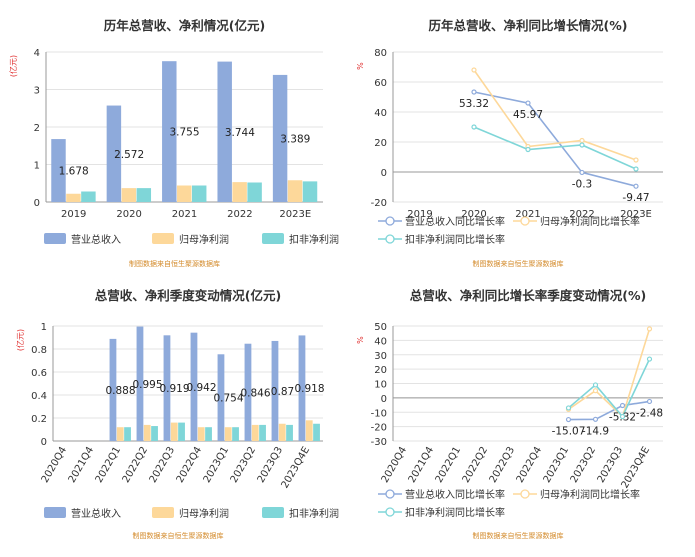 The width and height of the screenshot is (695, 557). Describe the element at coordinates (228, 399) in the screenshot. I see `data-label: 0.754` at that location.